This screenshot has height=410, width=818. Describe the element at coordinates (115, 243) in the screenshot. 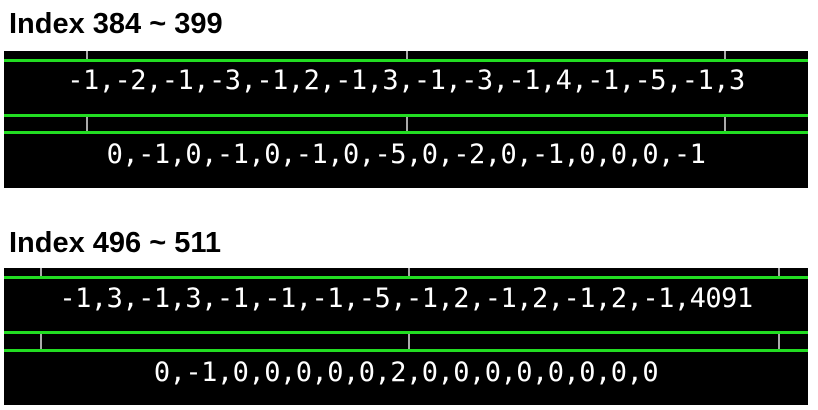

I see `section-title-496-511: Index 496 ~ 511` at that location.